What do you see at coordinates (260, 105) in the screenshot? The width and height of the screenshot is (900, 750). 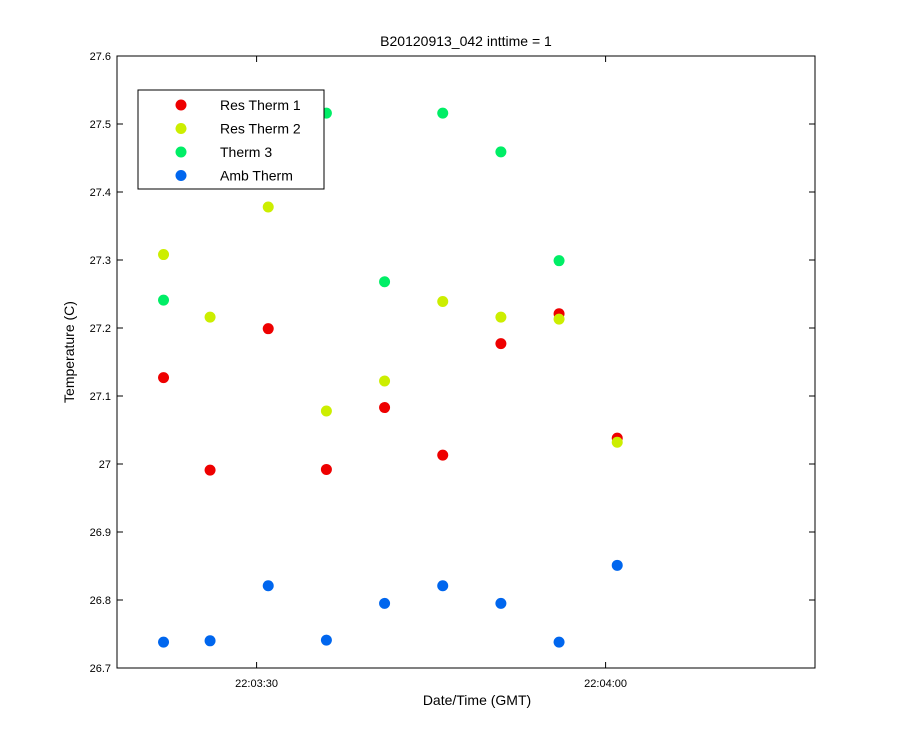 I see `legend-label-res-therm-1: Res Therm 1` at bounding box center [260, 105].